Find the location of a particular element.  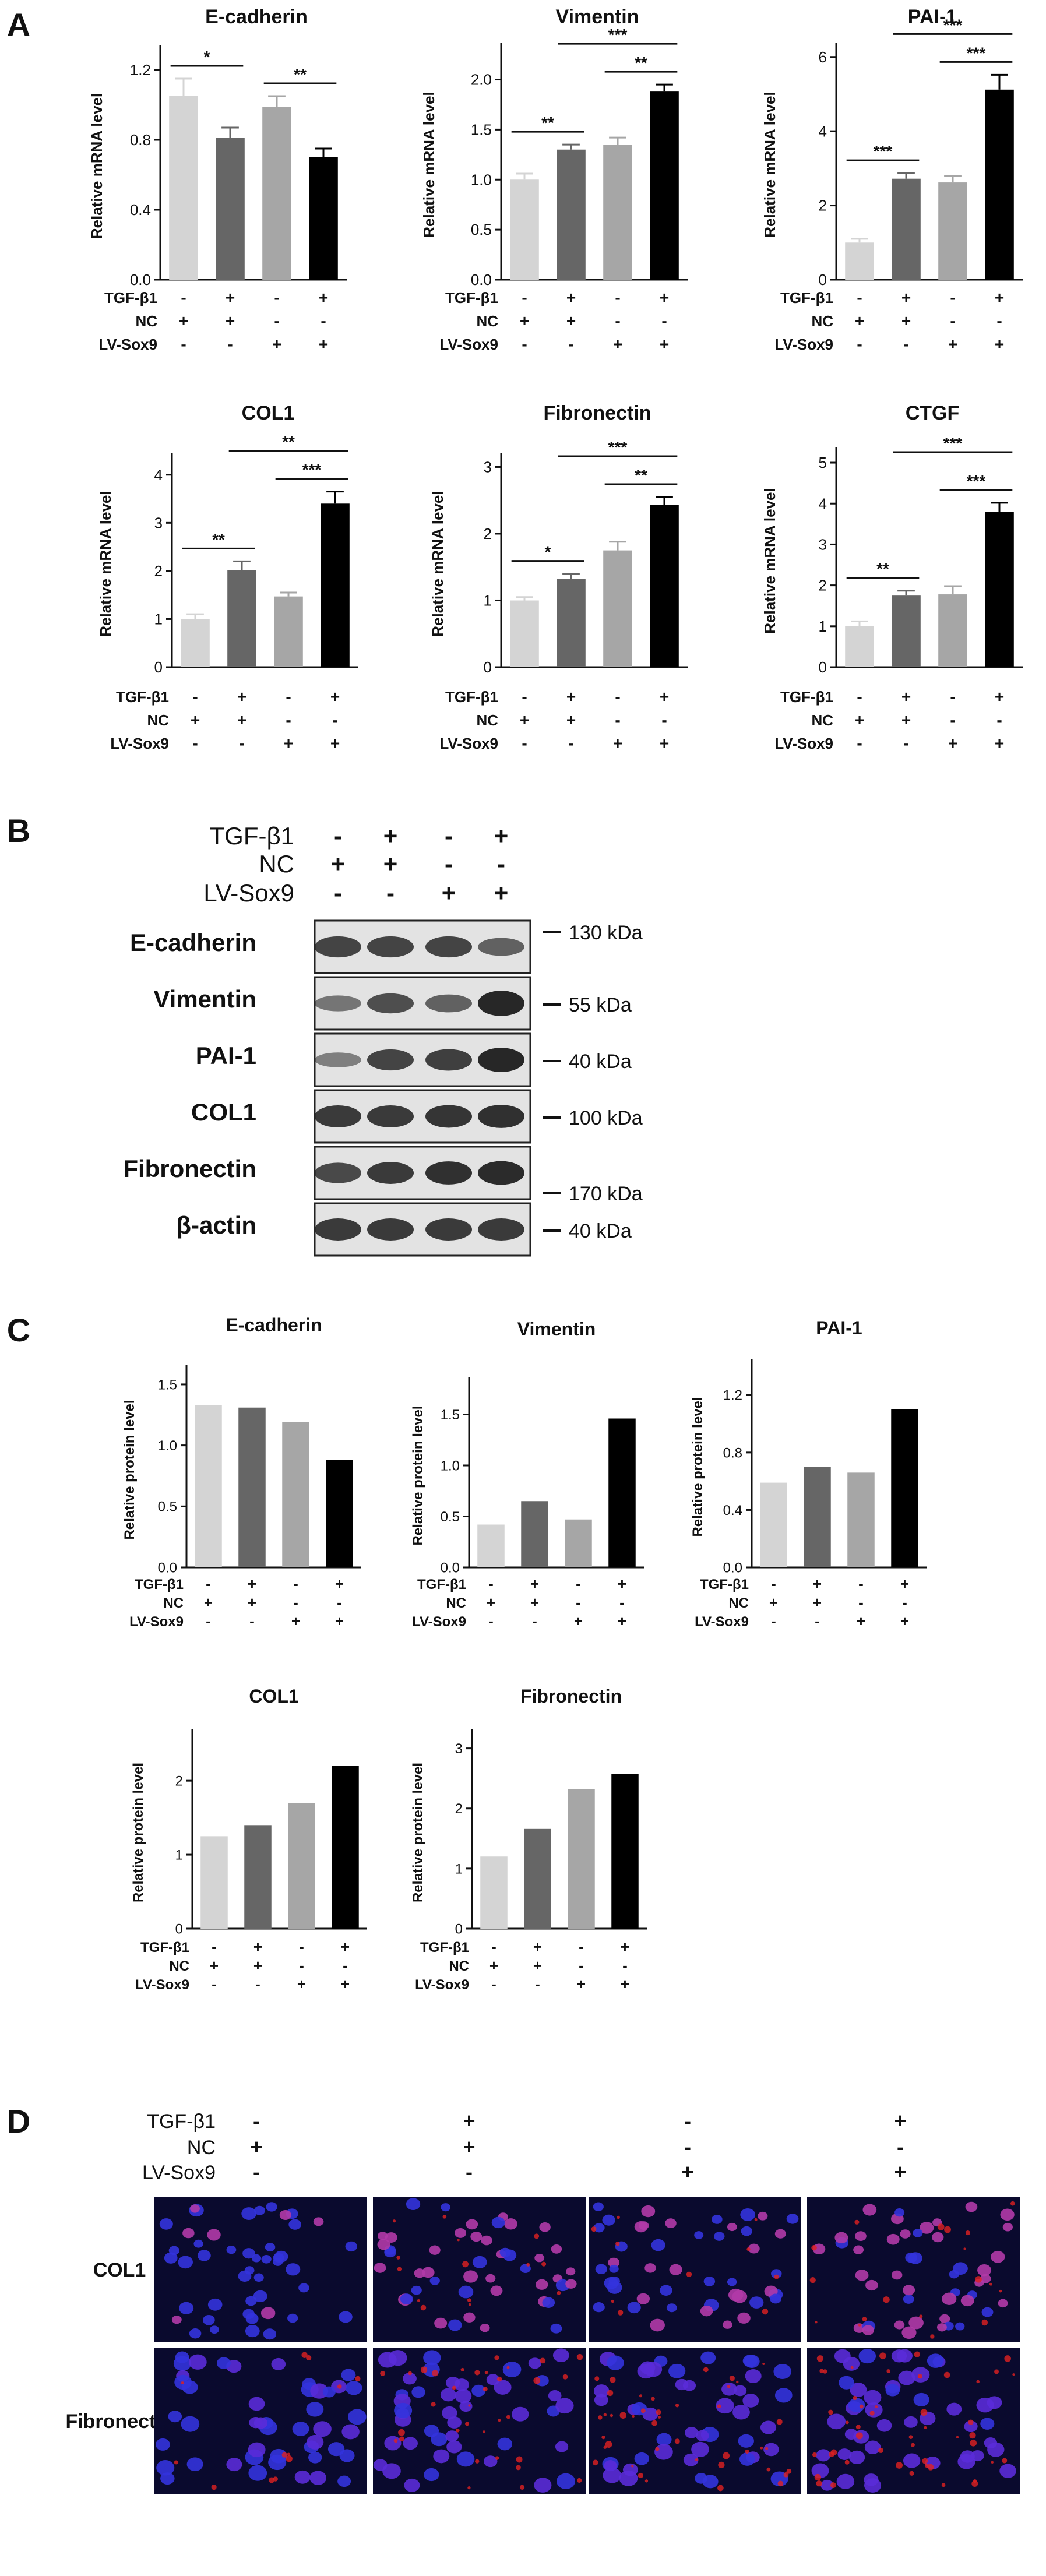

if-image-background is located at coordinates (695, 2269).